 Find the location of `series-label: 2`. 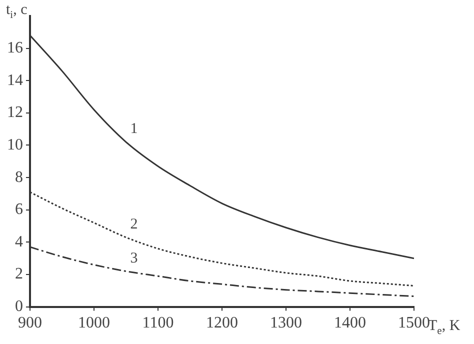

series-label: 2 is located at coordinates (134, 224).